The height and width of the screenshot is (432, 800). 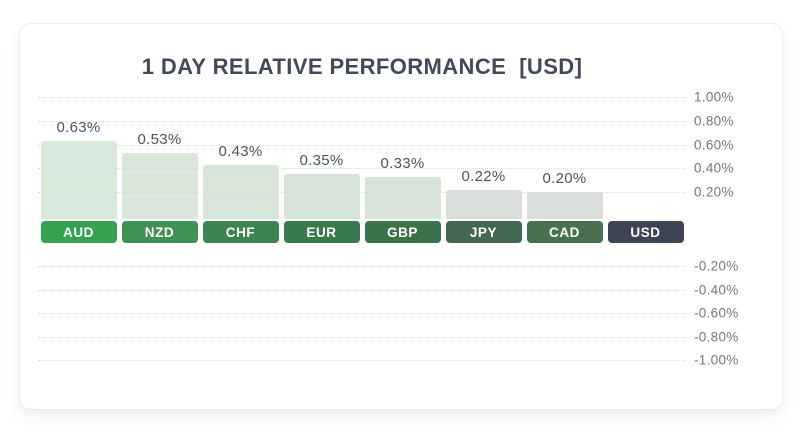 I want to click on chart-title: 1 DAY RELATIVE PERFORMANCE [USD], so click(x=362, y=66).